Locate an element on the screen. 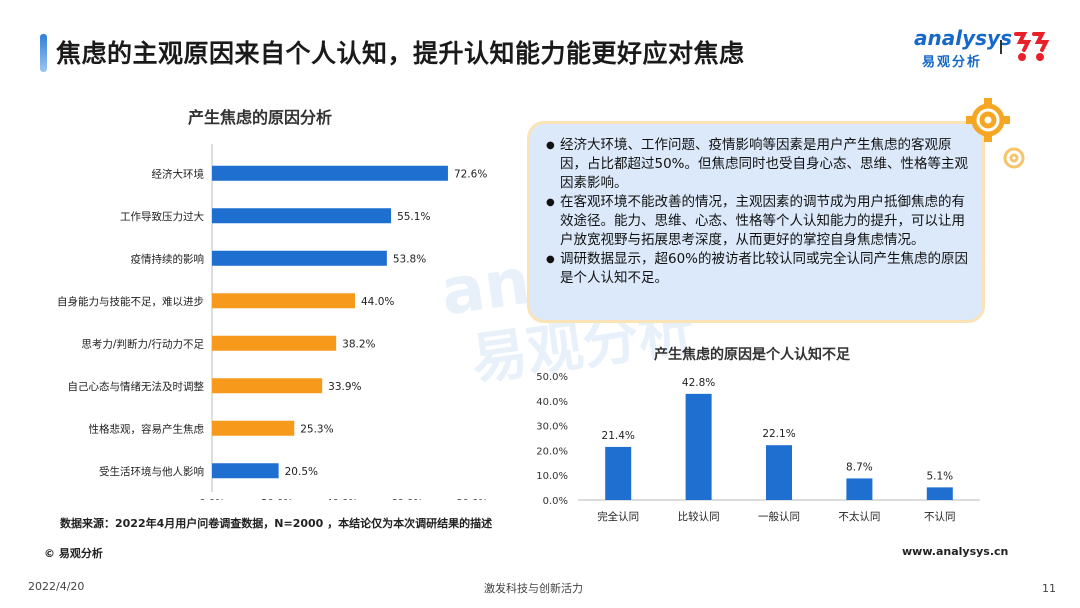 The image size is (1080, 608). x-tick-label: 20.0% is located at coordinates (277, 499).